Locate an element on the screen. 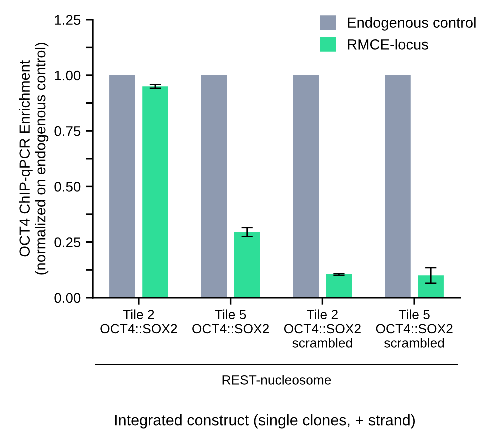  text: REST-nucleosome is located at coordinates (277, 380).